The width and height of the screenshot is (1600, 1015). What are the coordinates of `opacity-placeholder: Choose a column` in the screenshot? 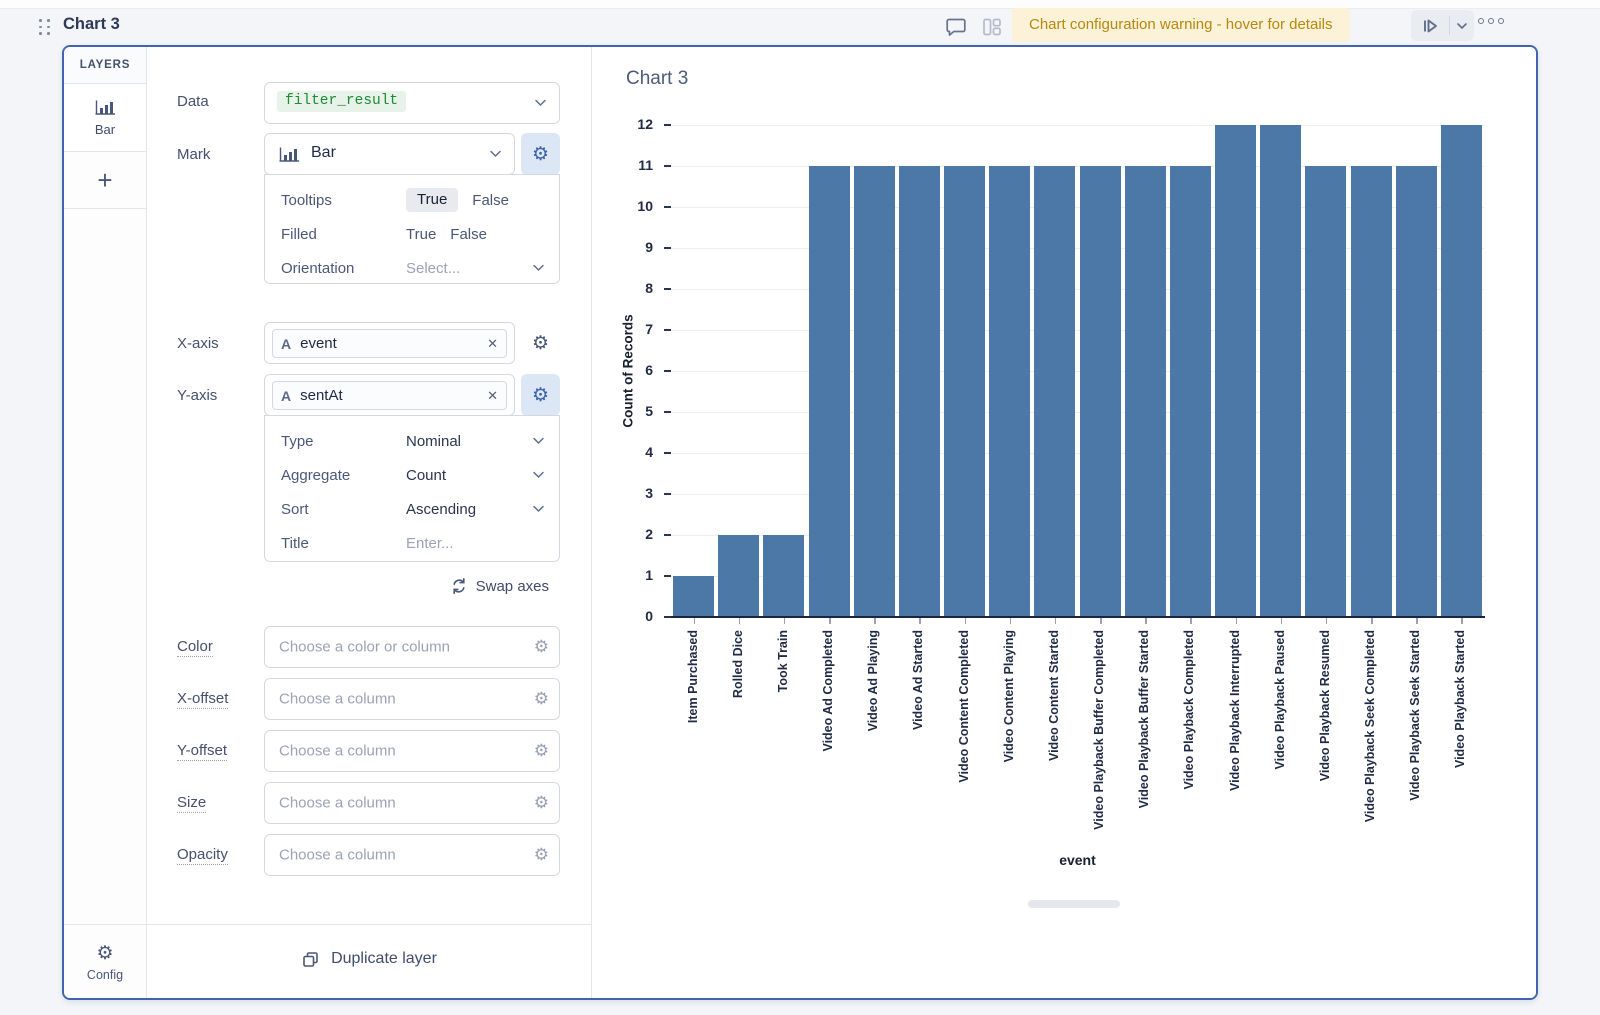 It's located at (337, 855).